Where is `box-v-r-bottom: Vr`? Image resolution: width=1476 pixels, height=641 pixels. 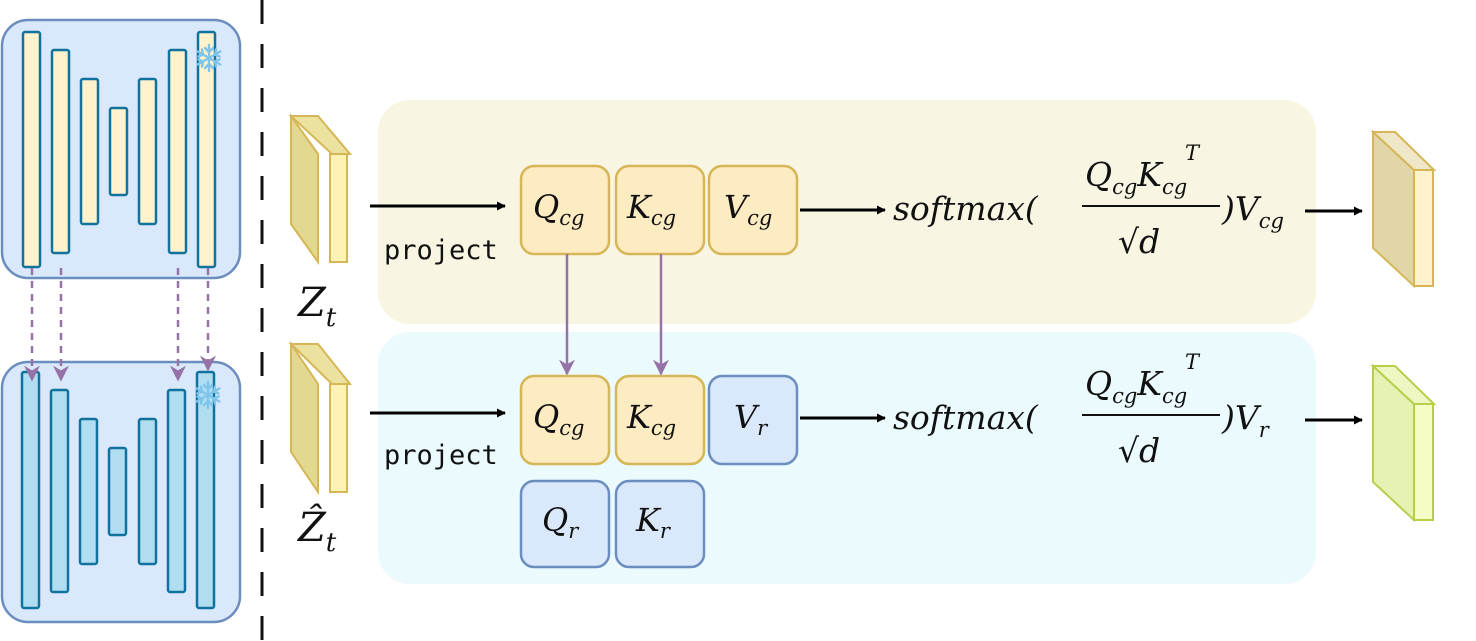
box-v-r-bottom: Vr is located at coordinates (753, 420).